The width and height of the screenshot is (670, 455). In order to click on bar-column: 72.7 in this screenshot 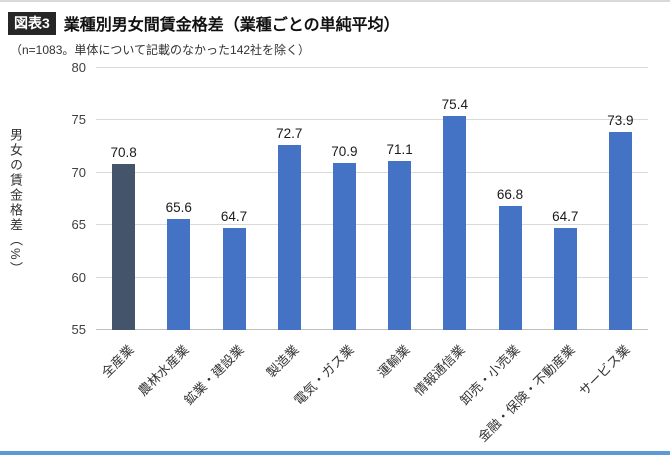, I will do `click(289, 199)`.